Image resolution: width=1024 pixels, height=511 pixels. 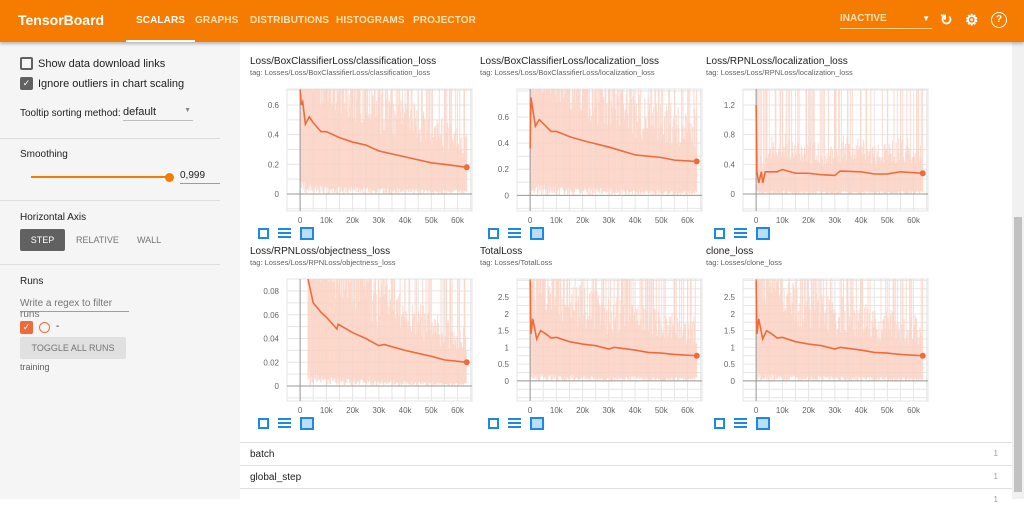 What do you see at coordinates (320, 251) in the screenshot?
I see `chart-title: Loss/RPNLoss/objectness_loss` at bounding box center [320, 251].